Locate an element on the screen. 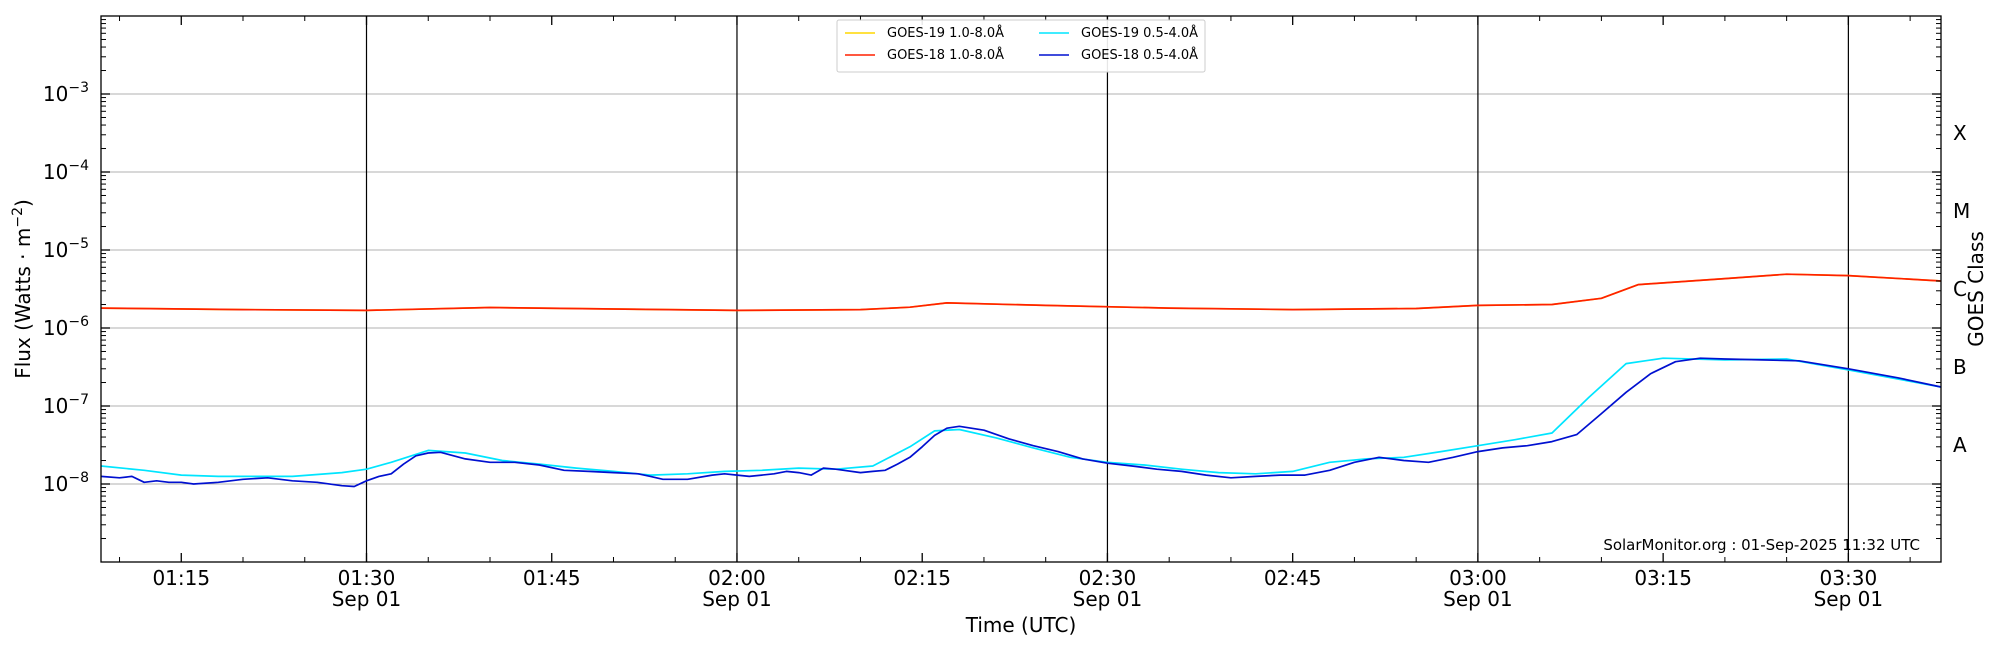 The height and width of the screenshot is (650, 2000). y-axis-title: Flux (Watts · m−2) is located at coordinates (22, 289).